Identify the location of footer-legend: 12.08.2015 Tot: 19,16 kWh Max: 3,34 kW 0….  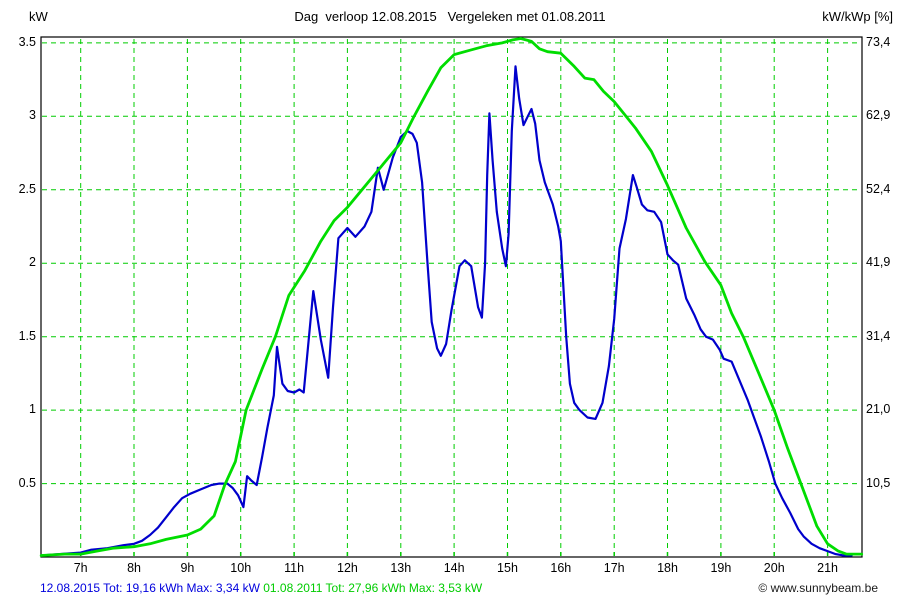
(261, 588).